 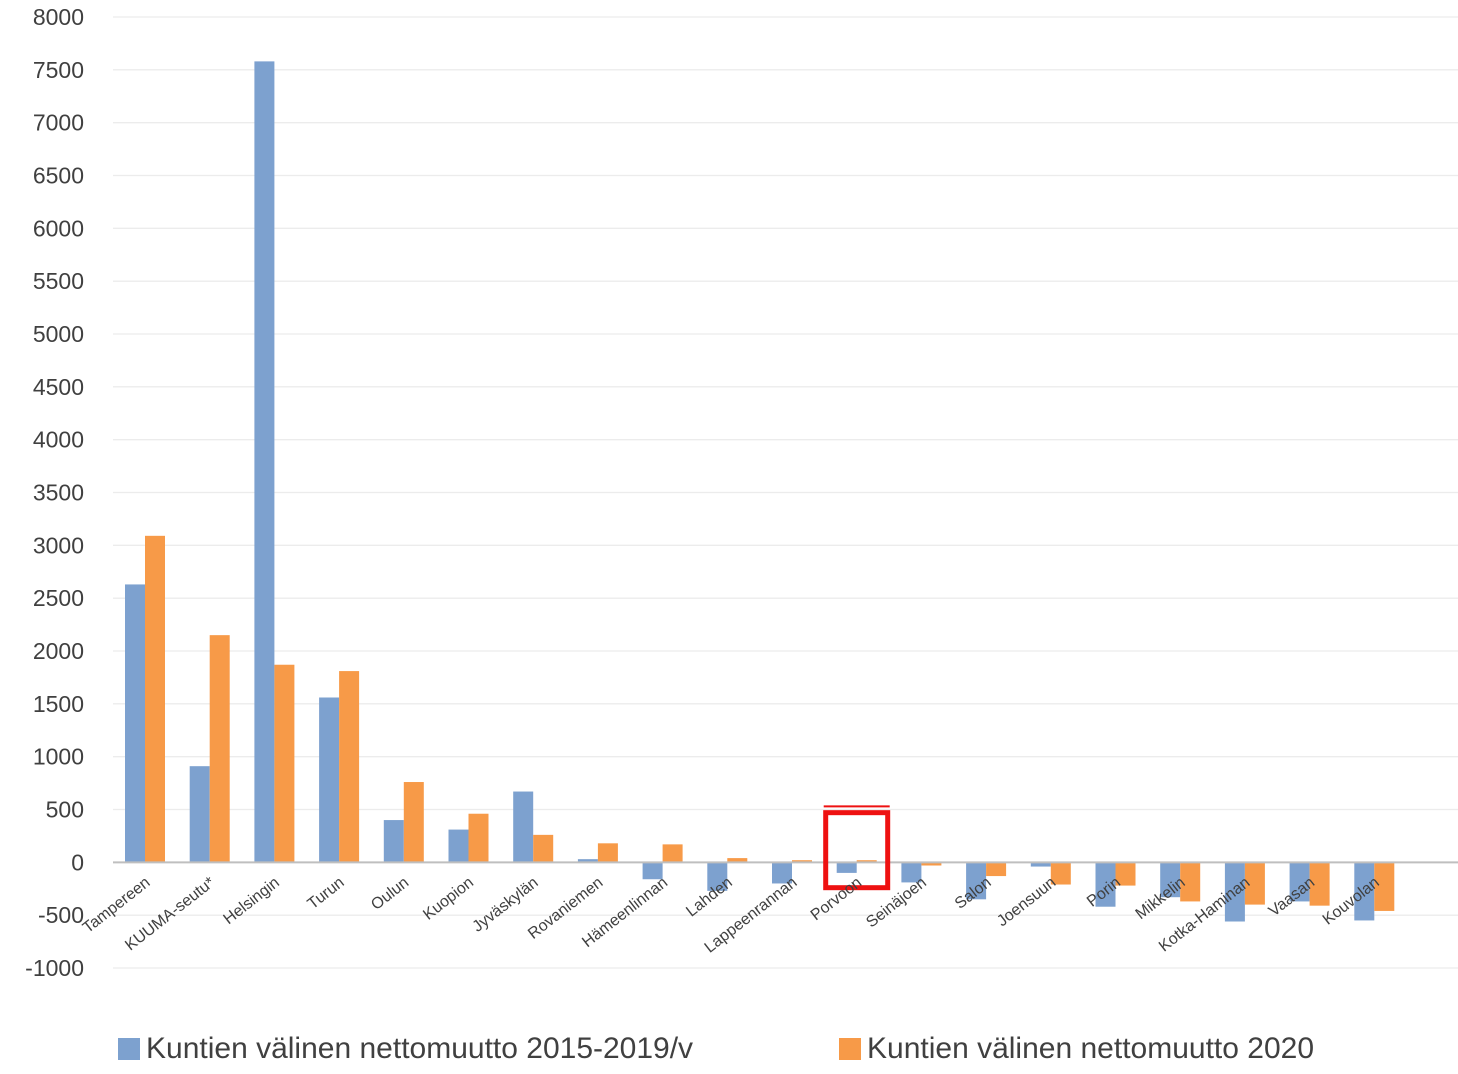 I want to click on y-tick-label: 2000, so click(x=58, y=651).